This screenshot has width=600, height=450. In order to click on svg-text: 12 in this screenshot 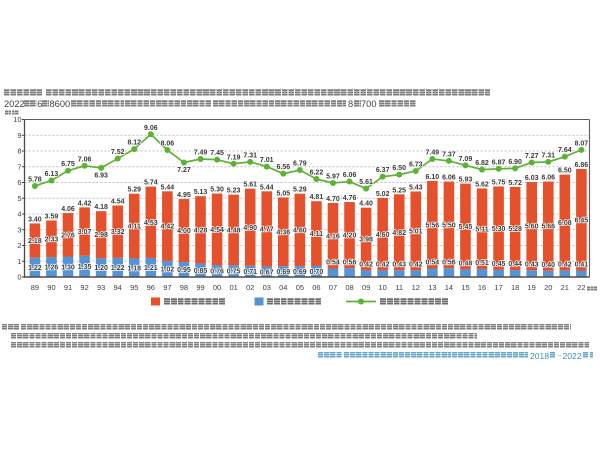, I will do `click(416, 287)`.